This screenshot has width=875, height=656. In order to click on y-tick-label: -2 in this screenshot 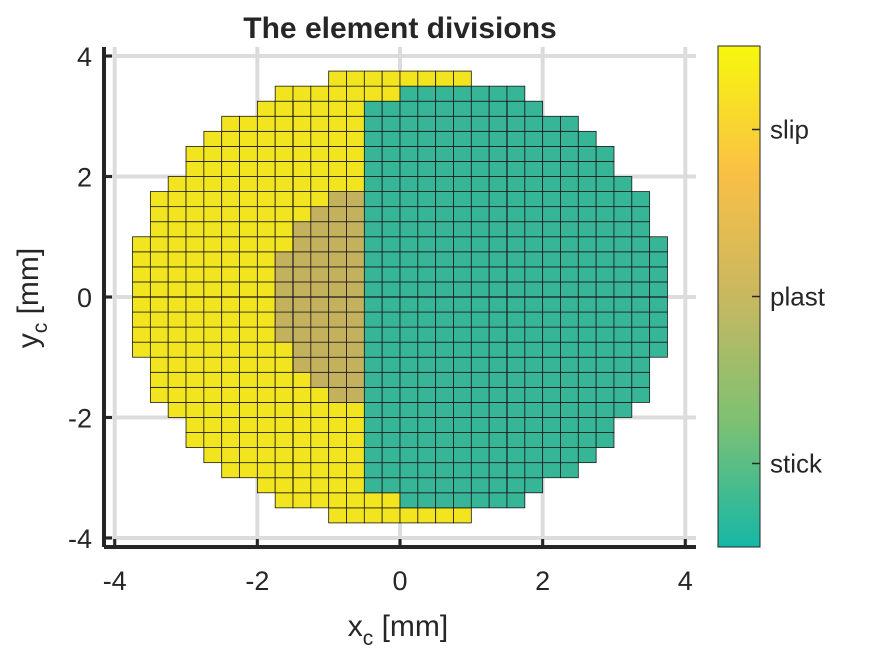, I will do `click(80, 418)`.